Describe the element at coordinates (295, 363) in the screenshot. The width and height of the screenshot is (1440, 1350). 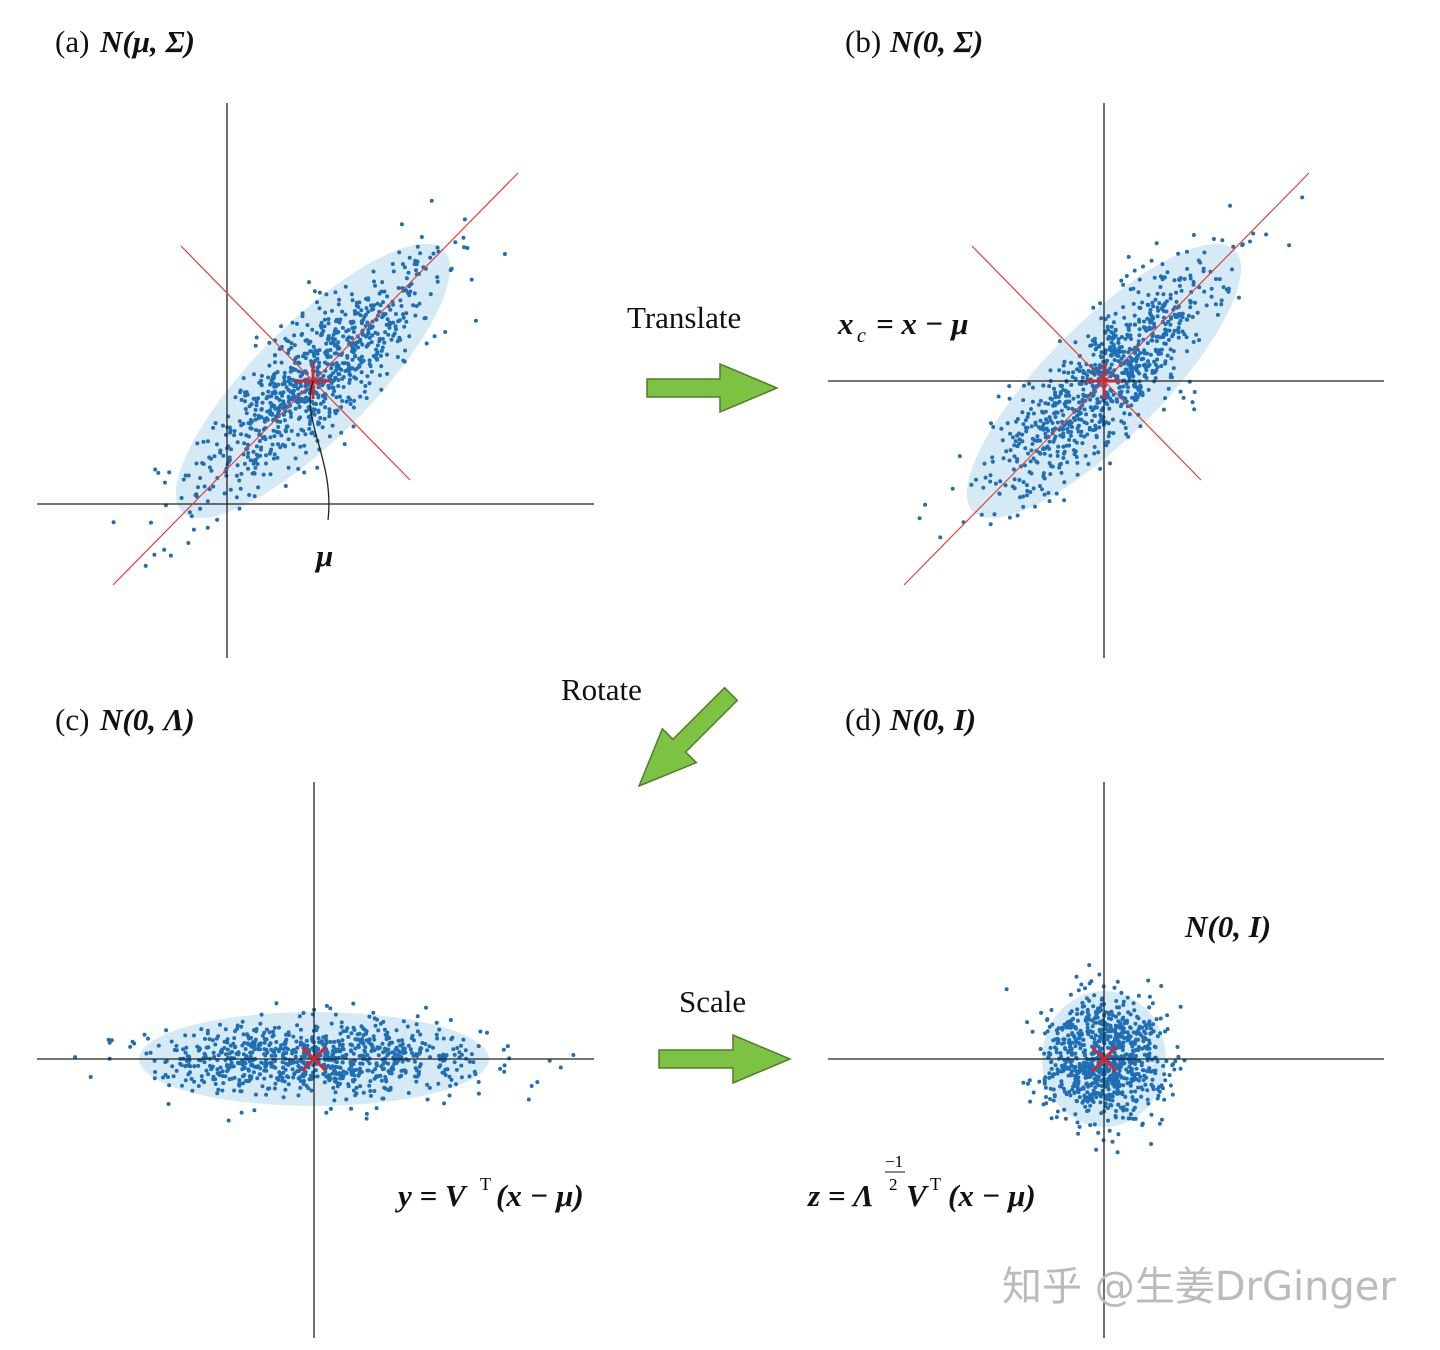
I see `principal-axis` at that location.